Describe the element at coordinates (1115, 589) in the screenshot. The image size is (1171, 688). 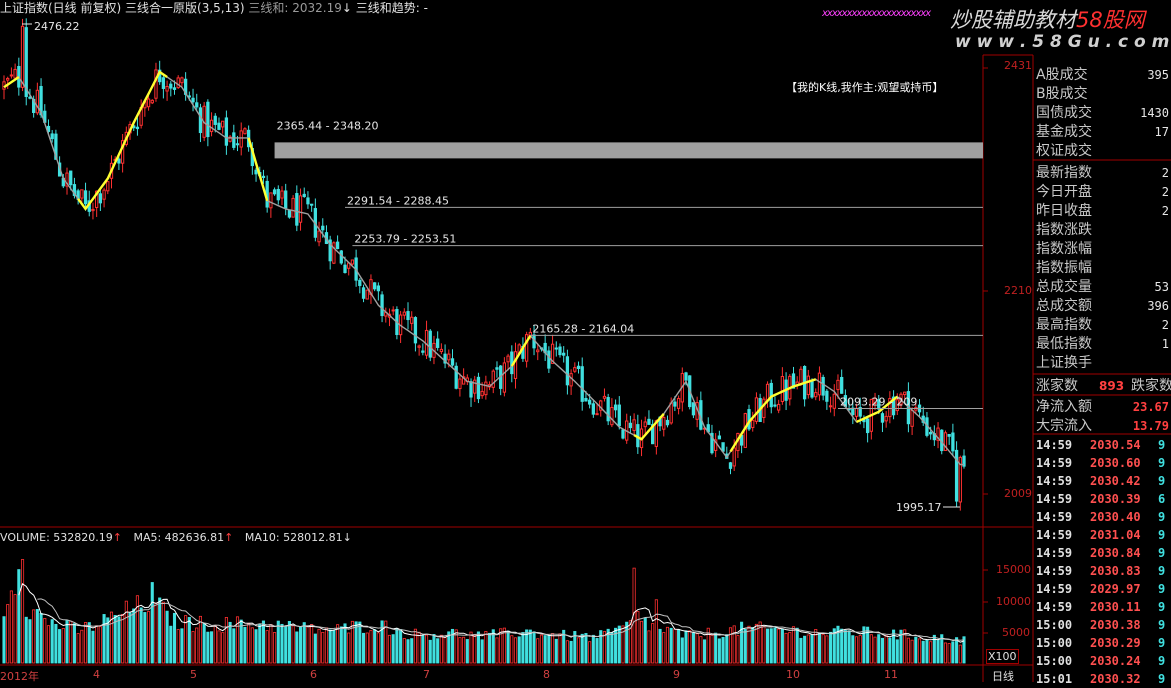
I see `tick-price: 2029.97` at that location.